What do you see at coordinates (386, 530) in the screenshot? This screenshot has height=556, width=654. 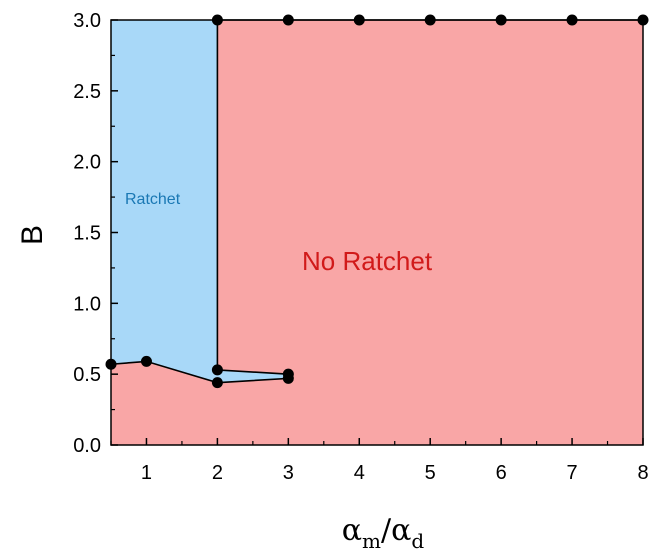 I see `x-axis-label-slash: /` at bounding box center [386, 530].